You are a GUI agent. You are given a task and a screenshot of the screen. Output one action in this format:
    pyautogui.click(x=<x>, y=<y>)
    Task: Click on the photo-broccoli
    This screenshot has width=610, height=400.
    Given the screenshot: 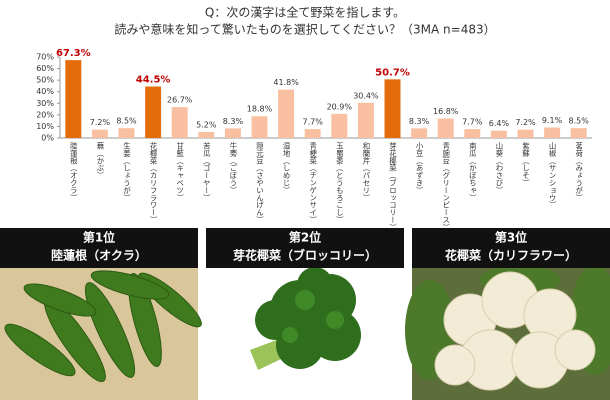 What is the action you would take?
    pyautogui.click(x=305, y=314)
    